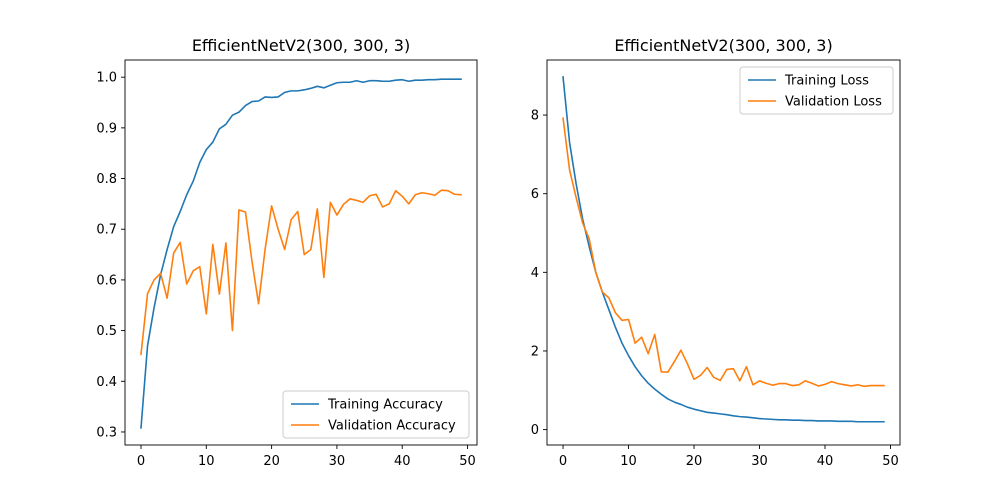 This screenshot has width=1000, height=500. Describe the element at coordinates (826, 81) in the screenshot. I see `legend-label: Training Loss` at that location.